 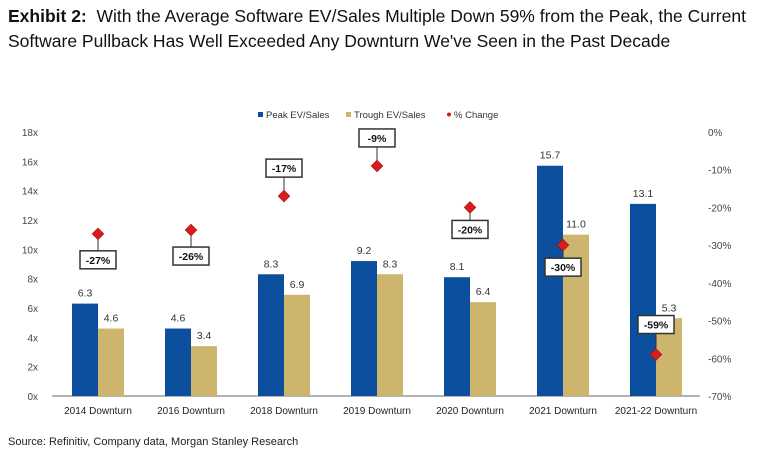 I want to click on peak-data-label: 15.7, so click(x=550, y=156).